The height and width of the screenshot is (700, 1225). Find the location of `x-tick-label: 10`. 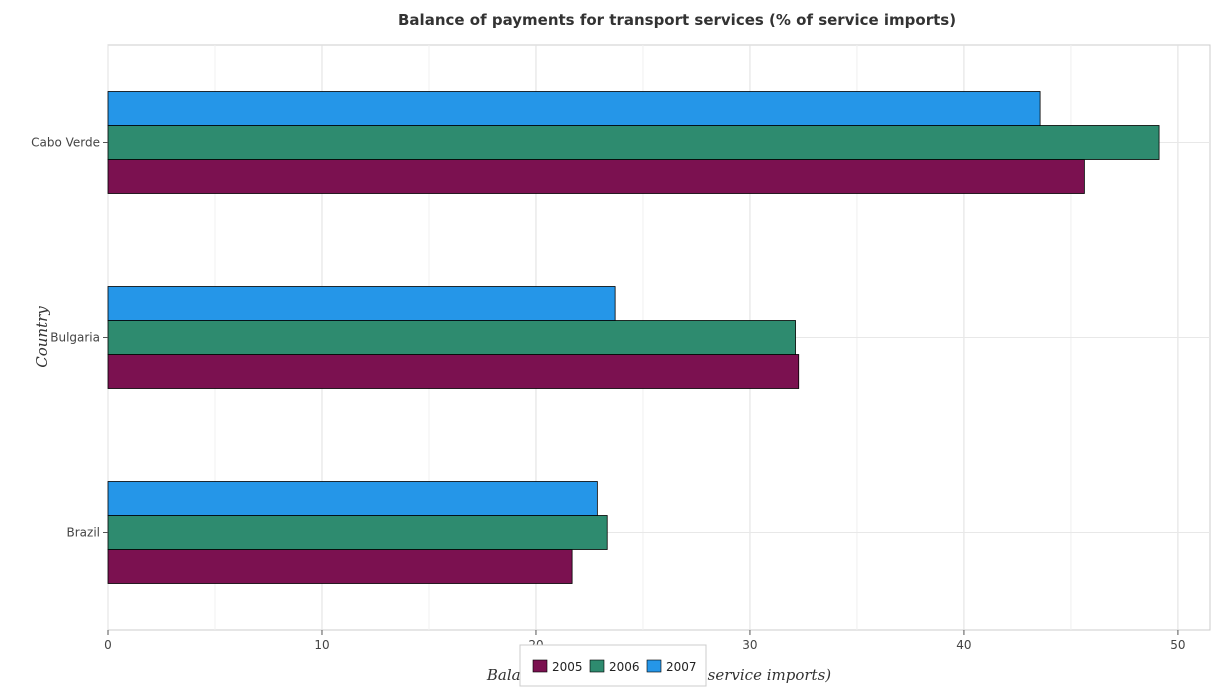

x-tick-label: 10 is located at coordinates (321, 645).